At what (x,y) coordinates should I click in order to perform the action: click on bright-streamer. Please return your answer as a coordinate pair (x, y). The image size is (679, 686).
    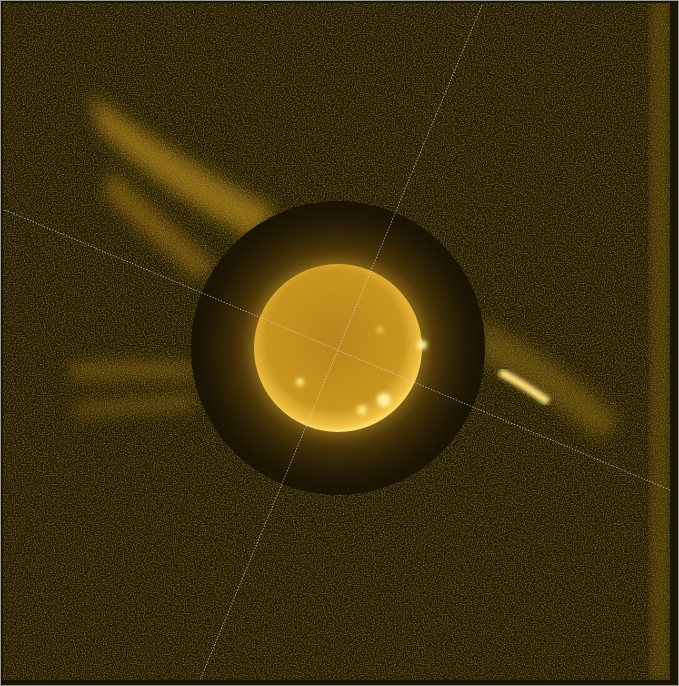
    Looking at the image, I should click on (524, 387).